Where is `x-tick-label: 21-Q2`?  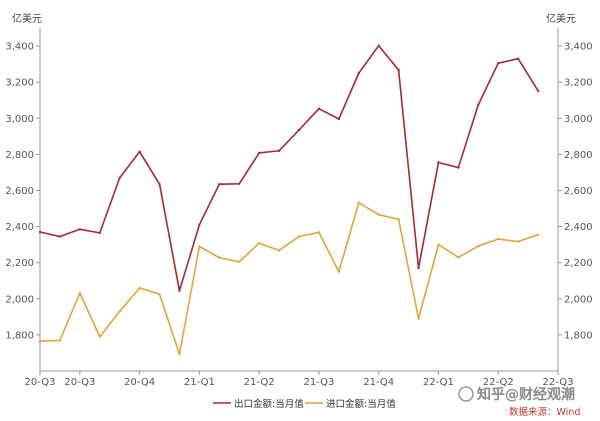
x-tick-label: 21-Q2 is located at coordinates (259, 382).